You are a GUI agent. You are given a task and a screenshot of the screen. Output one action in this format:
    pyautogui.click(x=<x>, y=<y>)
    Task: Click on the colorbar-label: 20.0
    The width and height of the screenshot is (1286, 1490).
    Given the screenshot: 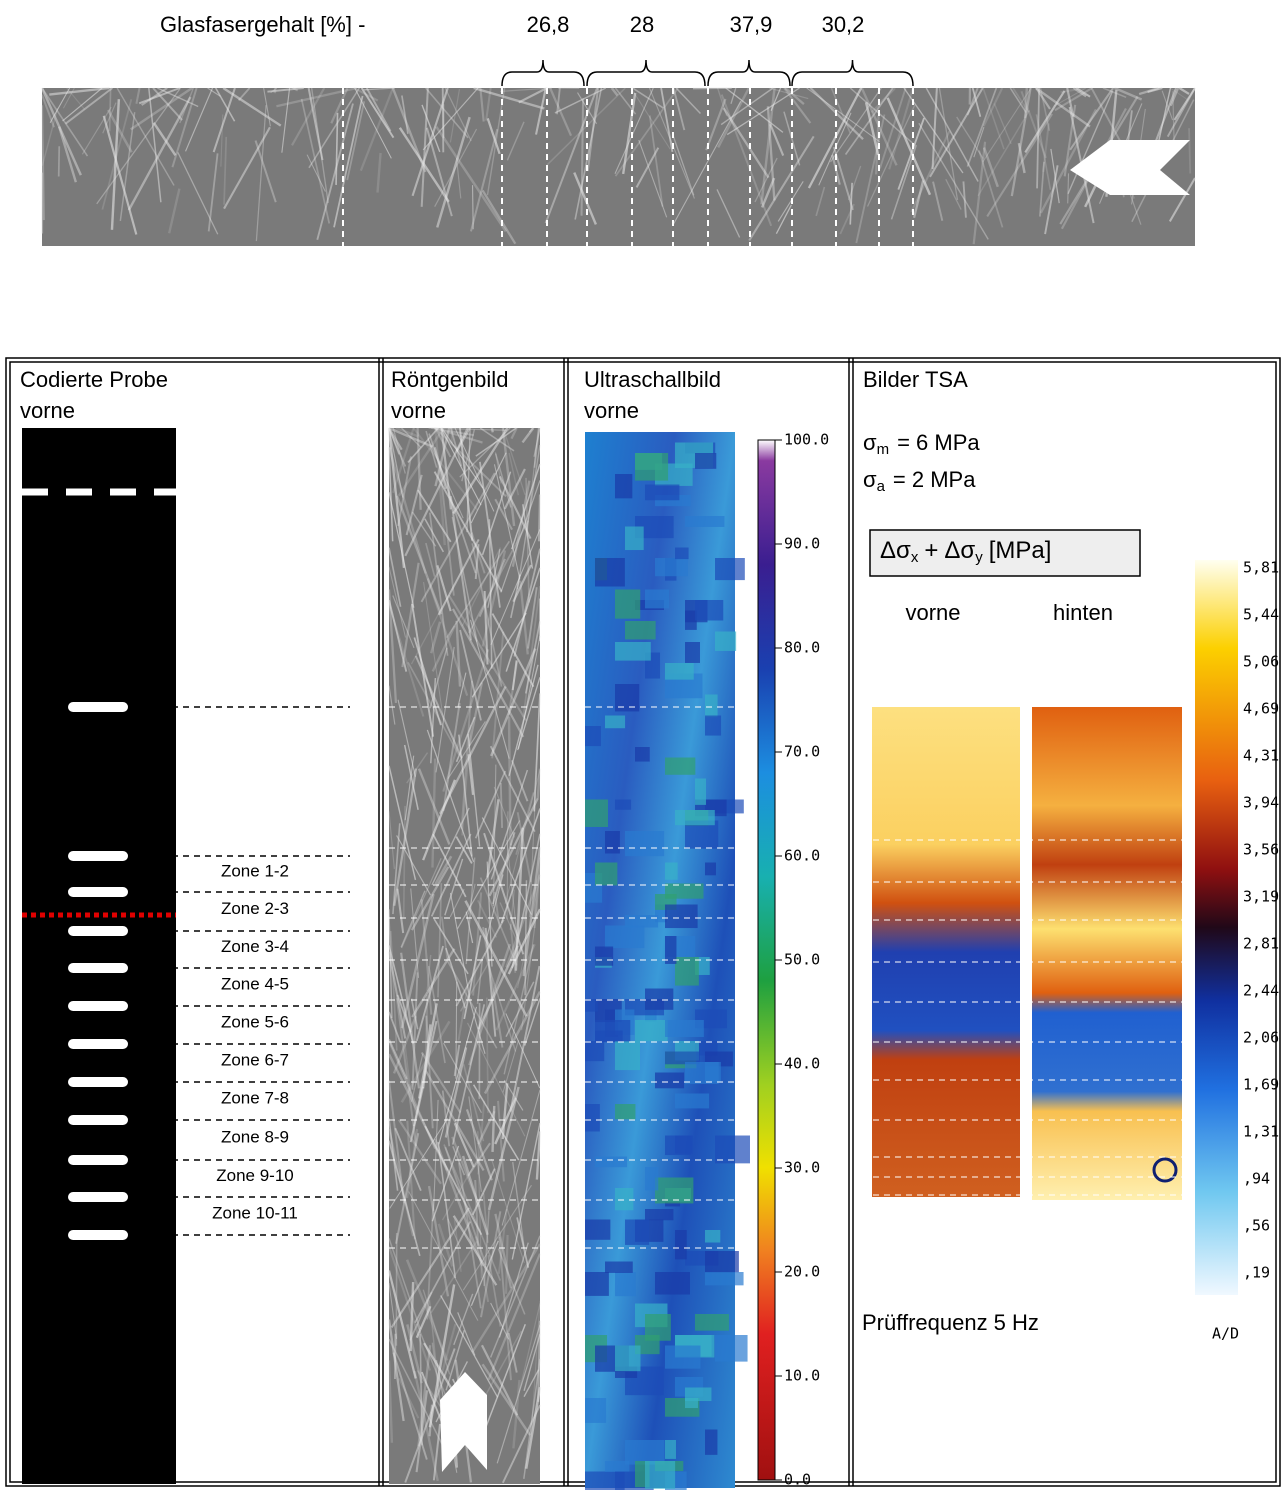 What is the action you would take?
    pyautogui.click(x=802, y=1272)
    